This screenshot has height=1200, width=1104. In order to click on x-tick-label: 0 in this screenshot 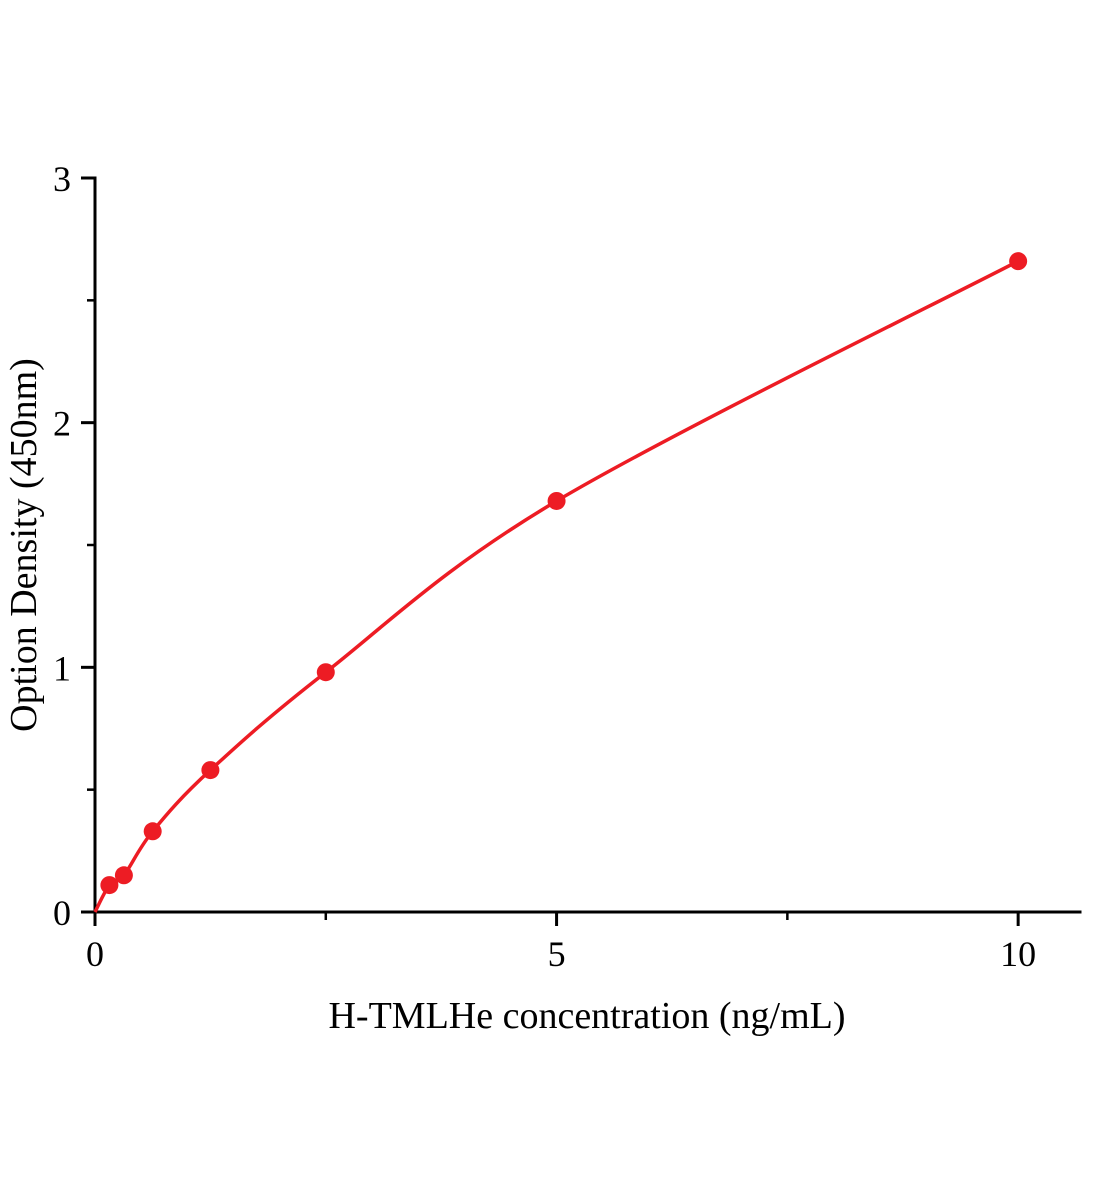, I will do `click(95, 954)`.